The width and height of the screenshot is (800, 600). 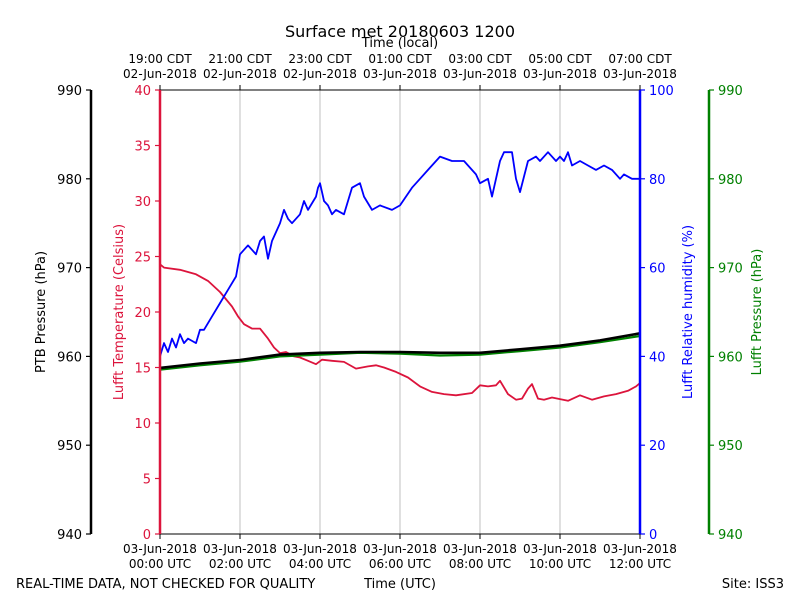 I want to click on top-x-tick-label: 21:00 CDT, so click(x=240, y=59).